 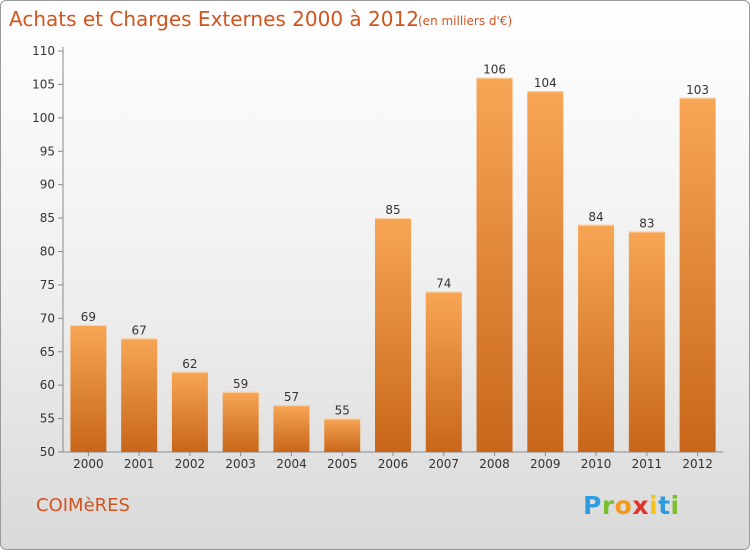 I want to click on bar-value-label: 83, so click(x=646, y=223).